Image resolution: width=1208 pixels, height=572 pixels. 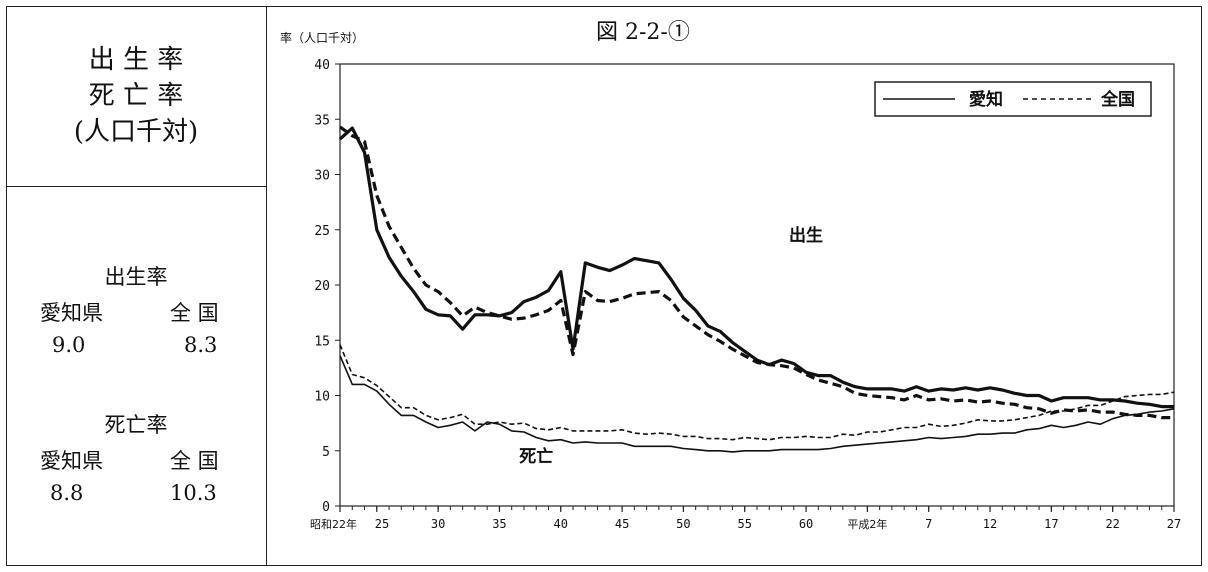 I want to click on legend-label-national: 全国, so click(x=1117, y=99).